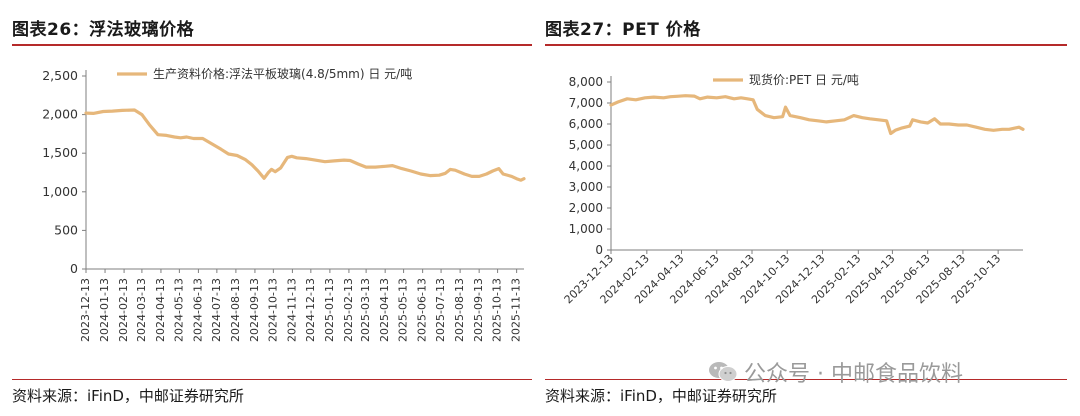 Image resolution: width=1080 pixels, height=416 pixels. Describe the element at coordinates (291, 310) in the screenshot. I see `x-tick-label: 2024-11-13` at that location.